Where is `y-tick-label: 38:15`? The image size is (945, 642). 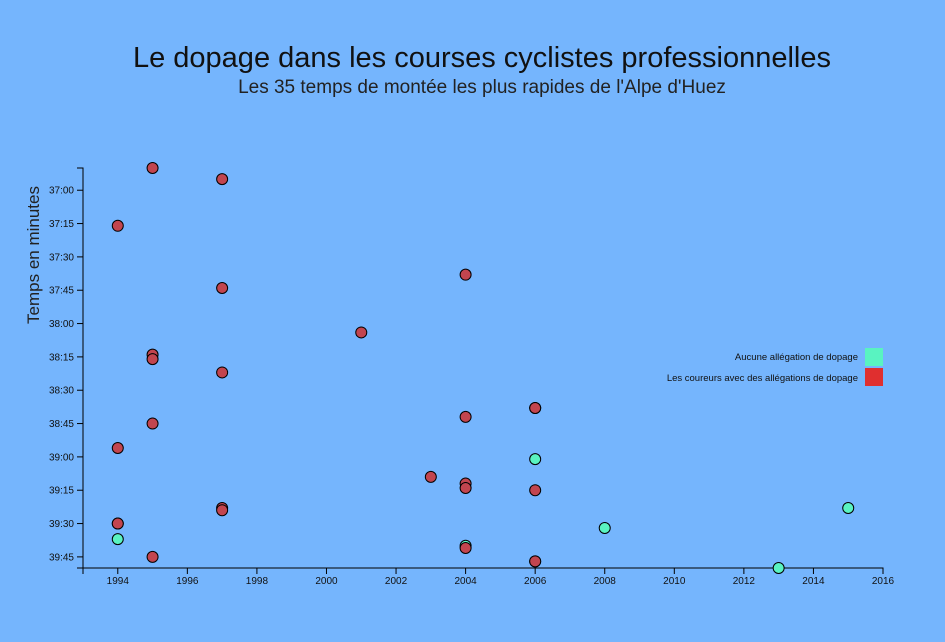 y-tick-label: 38:15 is located at coordinates (61, 357).